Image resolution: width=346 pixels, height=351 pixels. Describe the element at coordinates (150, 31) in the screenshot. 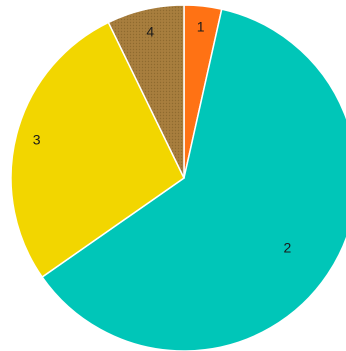

I see `pie-label-4: 4` at that location.